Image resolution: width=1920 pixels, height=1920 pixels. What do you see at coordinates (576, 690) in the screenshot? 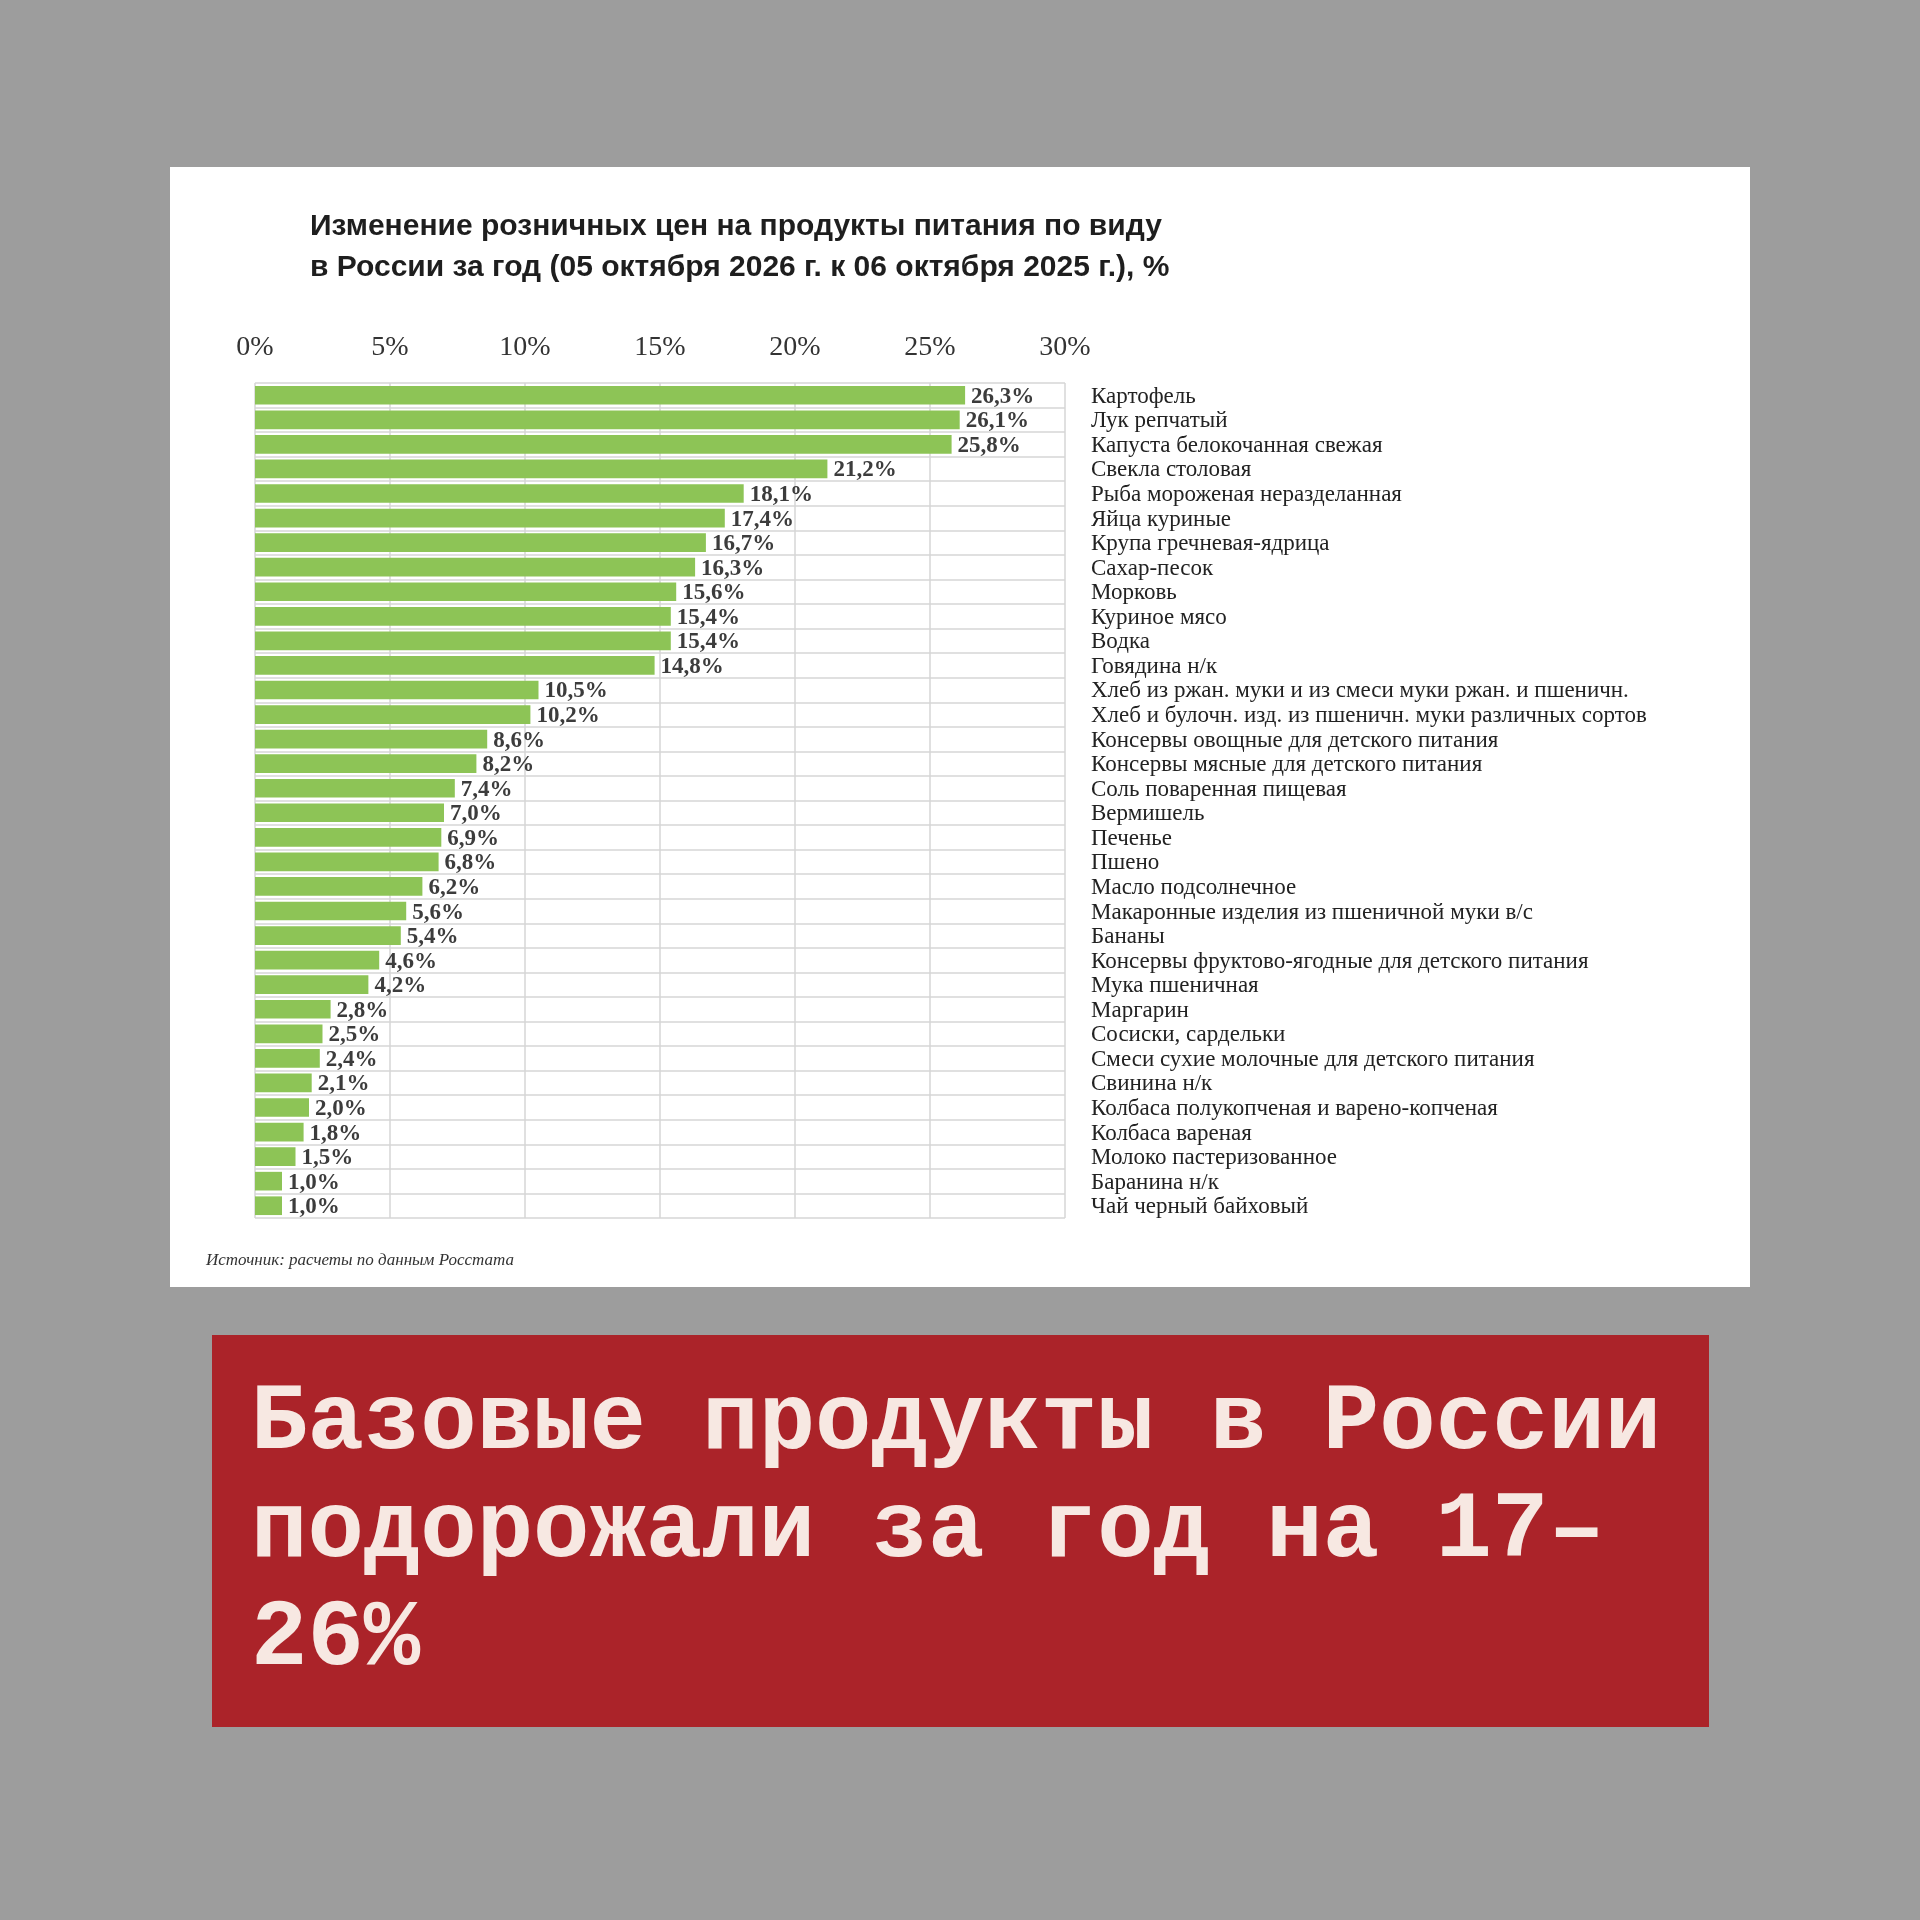
I see `data-label: 10,5%` at bounding box center [576, 690].